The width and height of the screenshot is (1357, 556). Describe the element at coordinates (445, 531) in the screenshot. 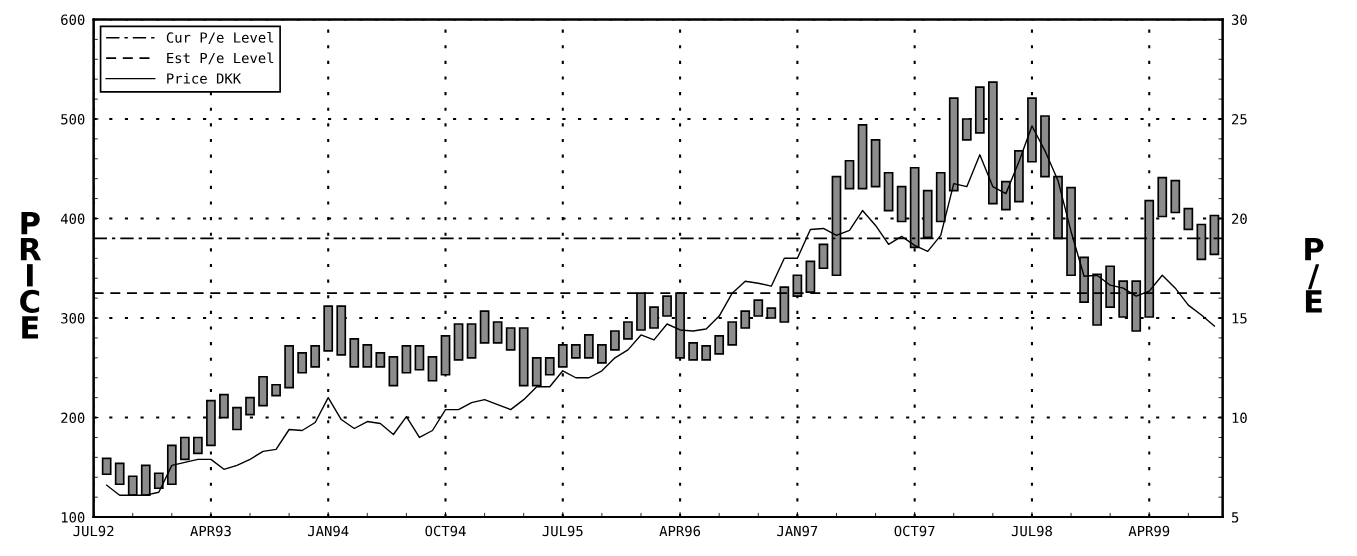

I see `x-tick-label: OCT94` at that location.